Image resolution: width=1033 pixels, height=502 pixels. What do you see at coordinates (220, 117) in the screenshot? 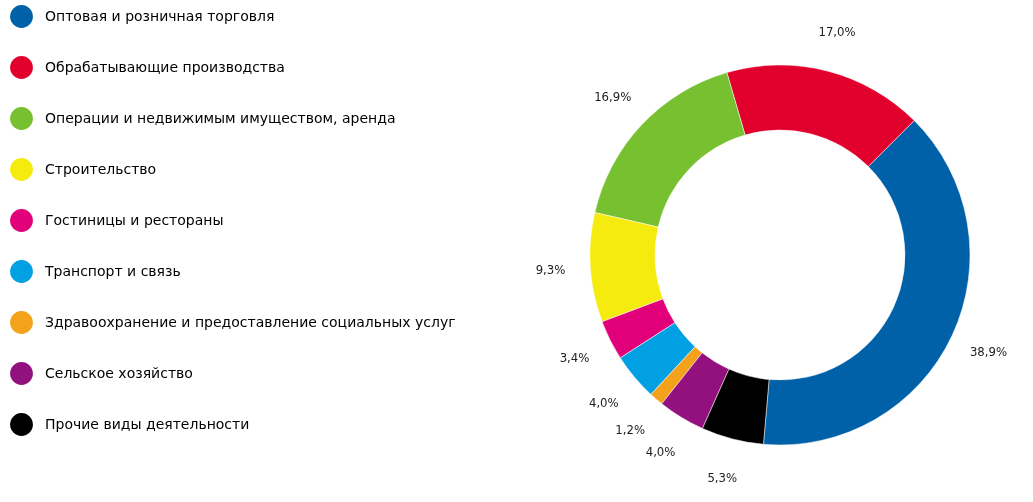
I see `legend-label: Операции и недвижимым имуществом, аренда` at bounding box center [220, 117].